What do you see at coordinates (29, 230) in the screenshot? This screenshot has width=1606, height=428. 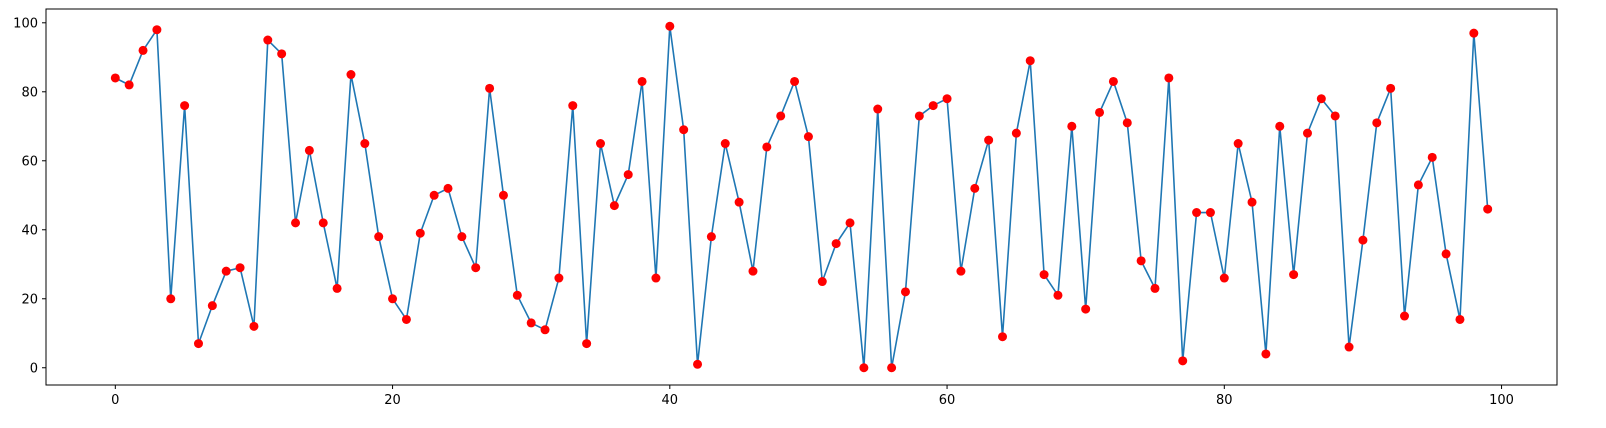 I see `y-tick-label: 40` at bounding box center [29, 230].